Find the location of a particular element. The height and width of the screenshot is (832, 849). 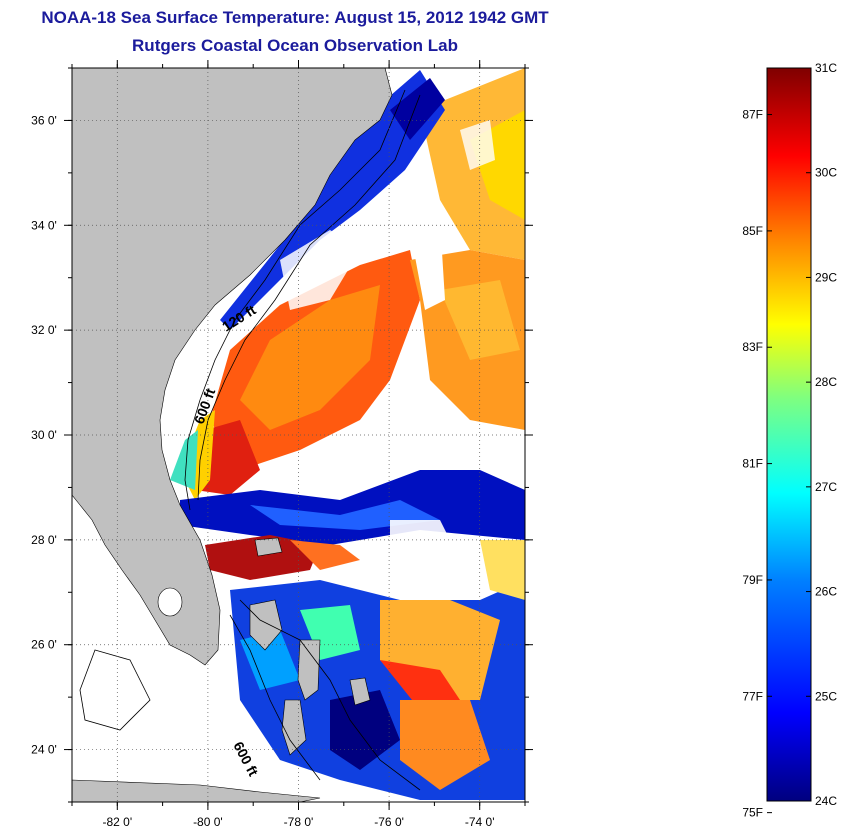

colorbar-celsius-label: 31C is located at coordinates (826, 68).